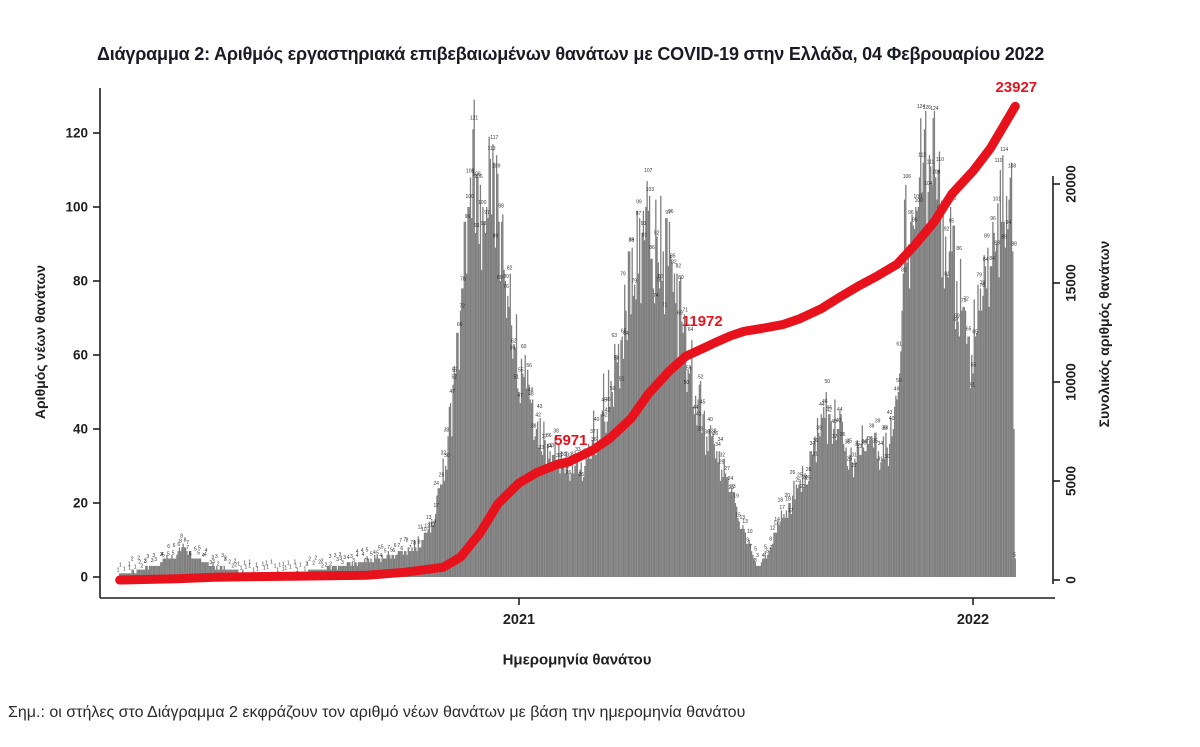  Describe the element at coordinates (746, 620) in the screenshot. I see `x-axis-tick-labels: 2021 2022` at that location.